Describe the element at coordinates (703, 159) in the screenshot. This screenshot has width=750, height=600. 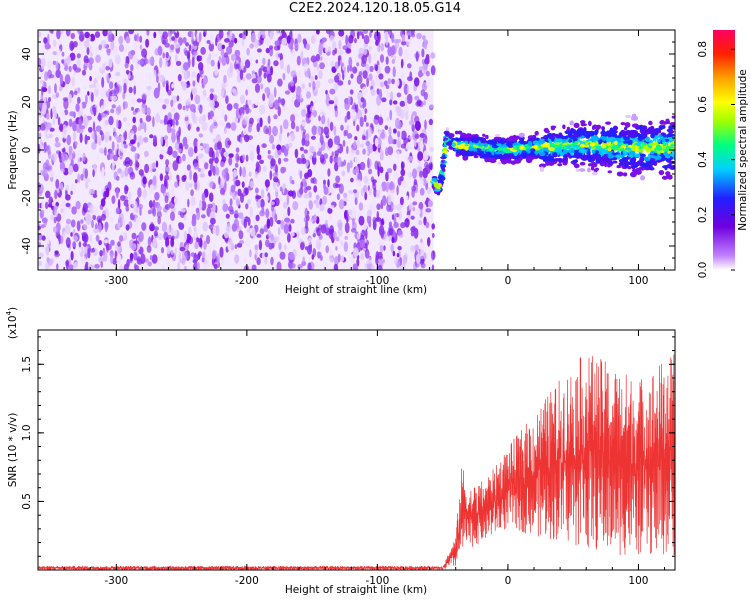
I see `colorbar-tick-label: 0.4` at that location.